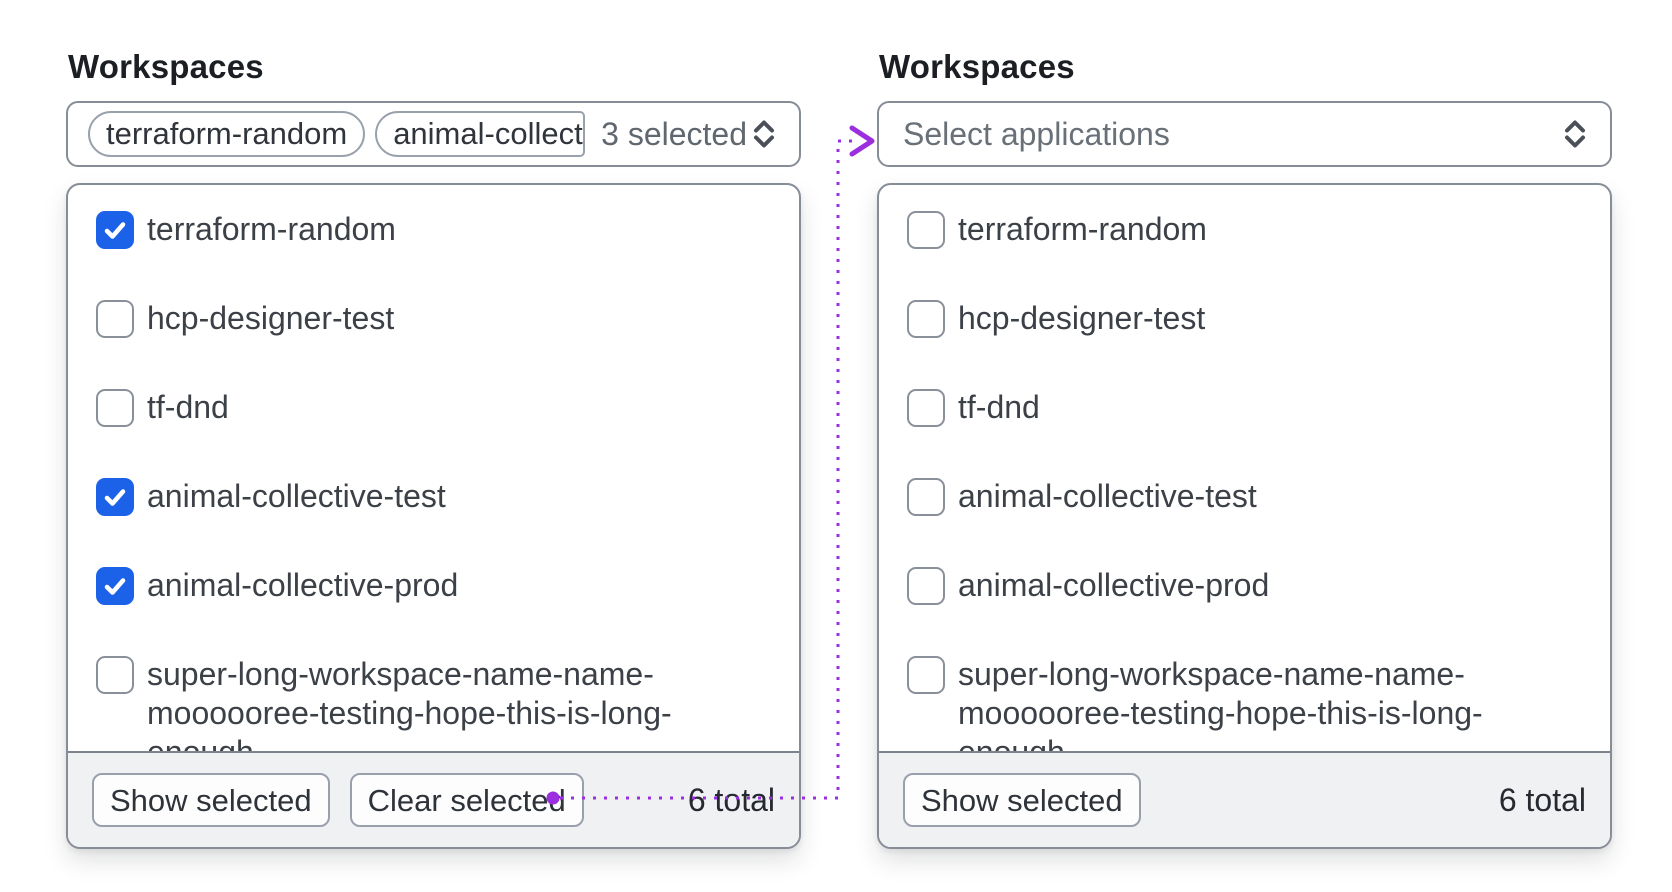 This screenshot has height=892, width=1672. I want to click on selected-count: 3 selected, so click(674, 133).